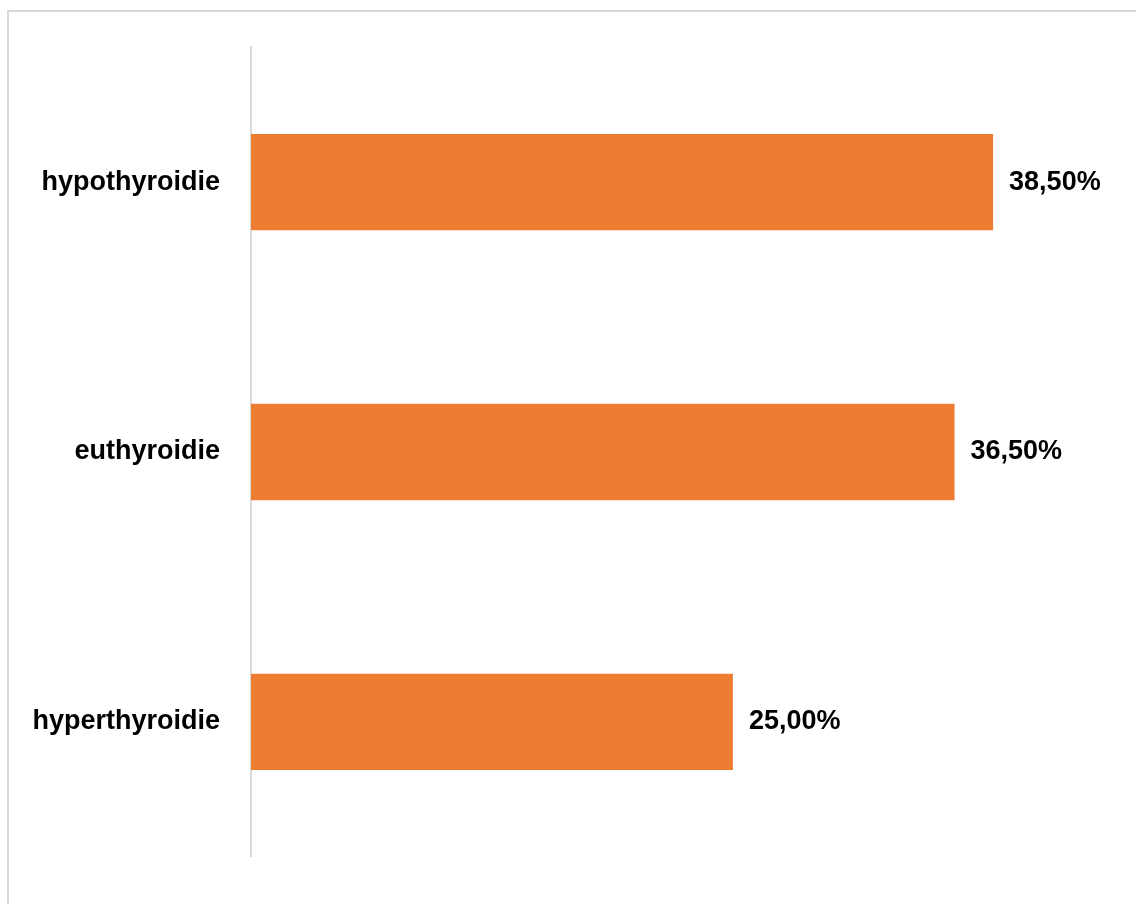  What do you see at coordinates (147, 450) in the screenshot?
I see `y-tick-label: euthyroidie` at bounding box center [147, 450].